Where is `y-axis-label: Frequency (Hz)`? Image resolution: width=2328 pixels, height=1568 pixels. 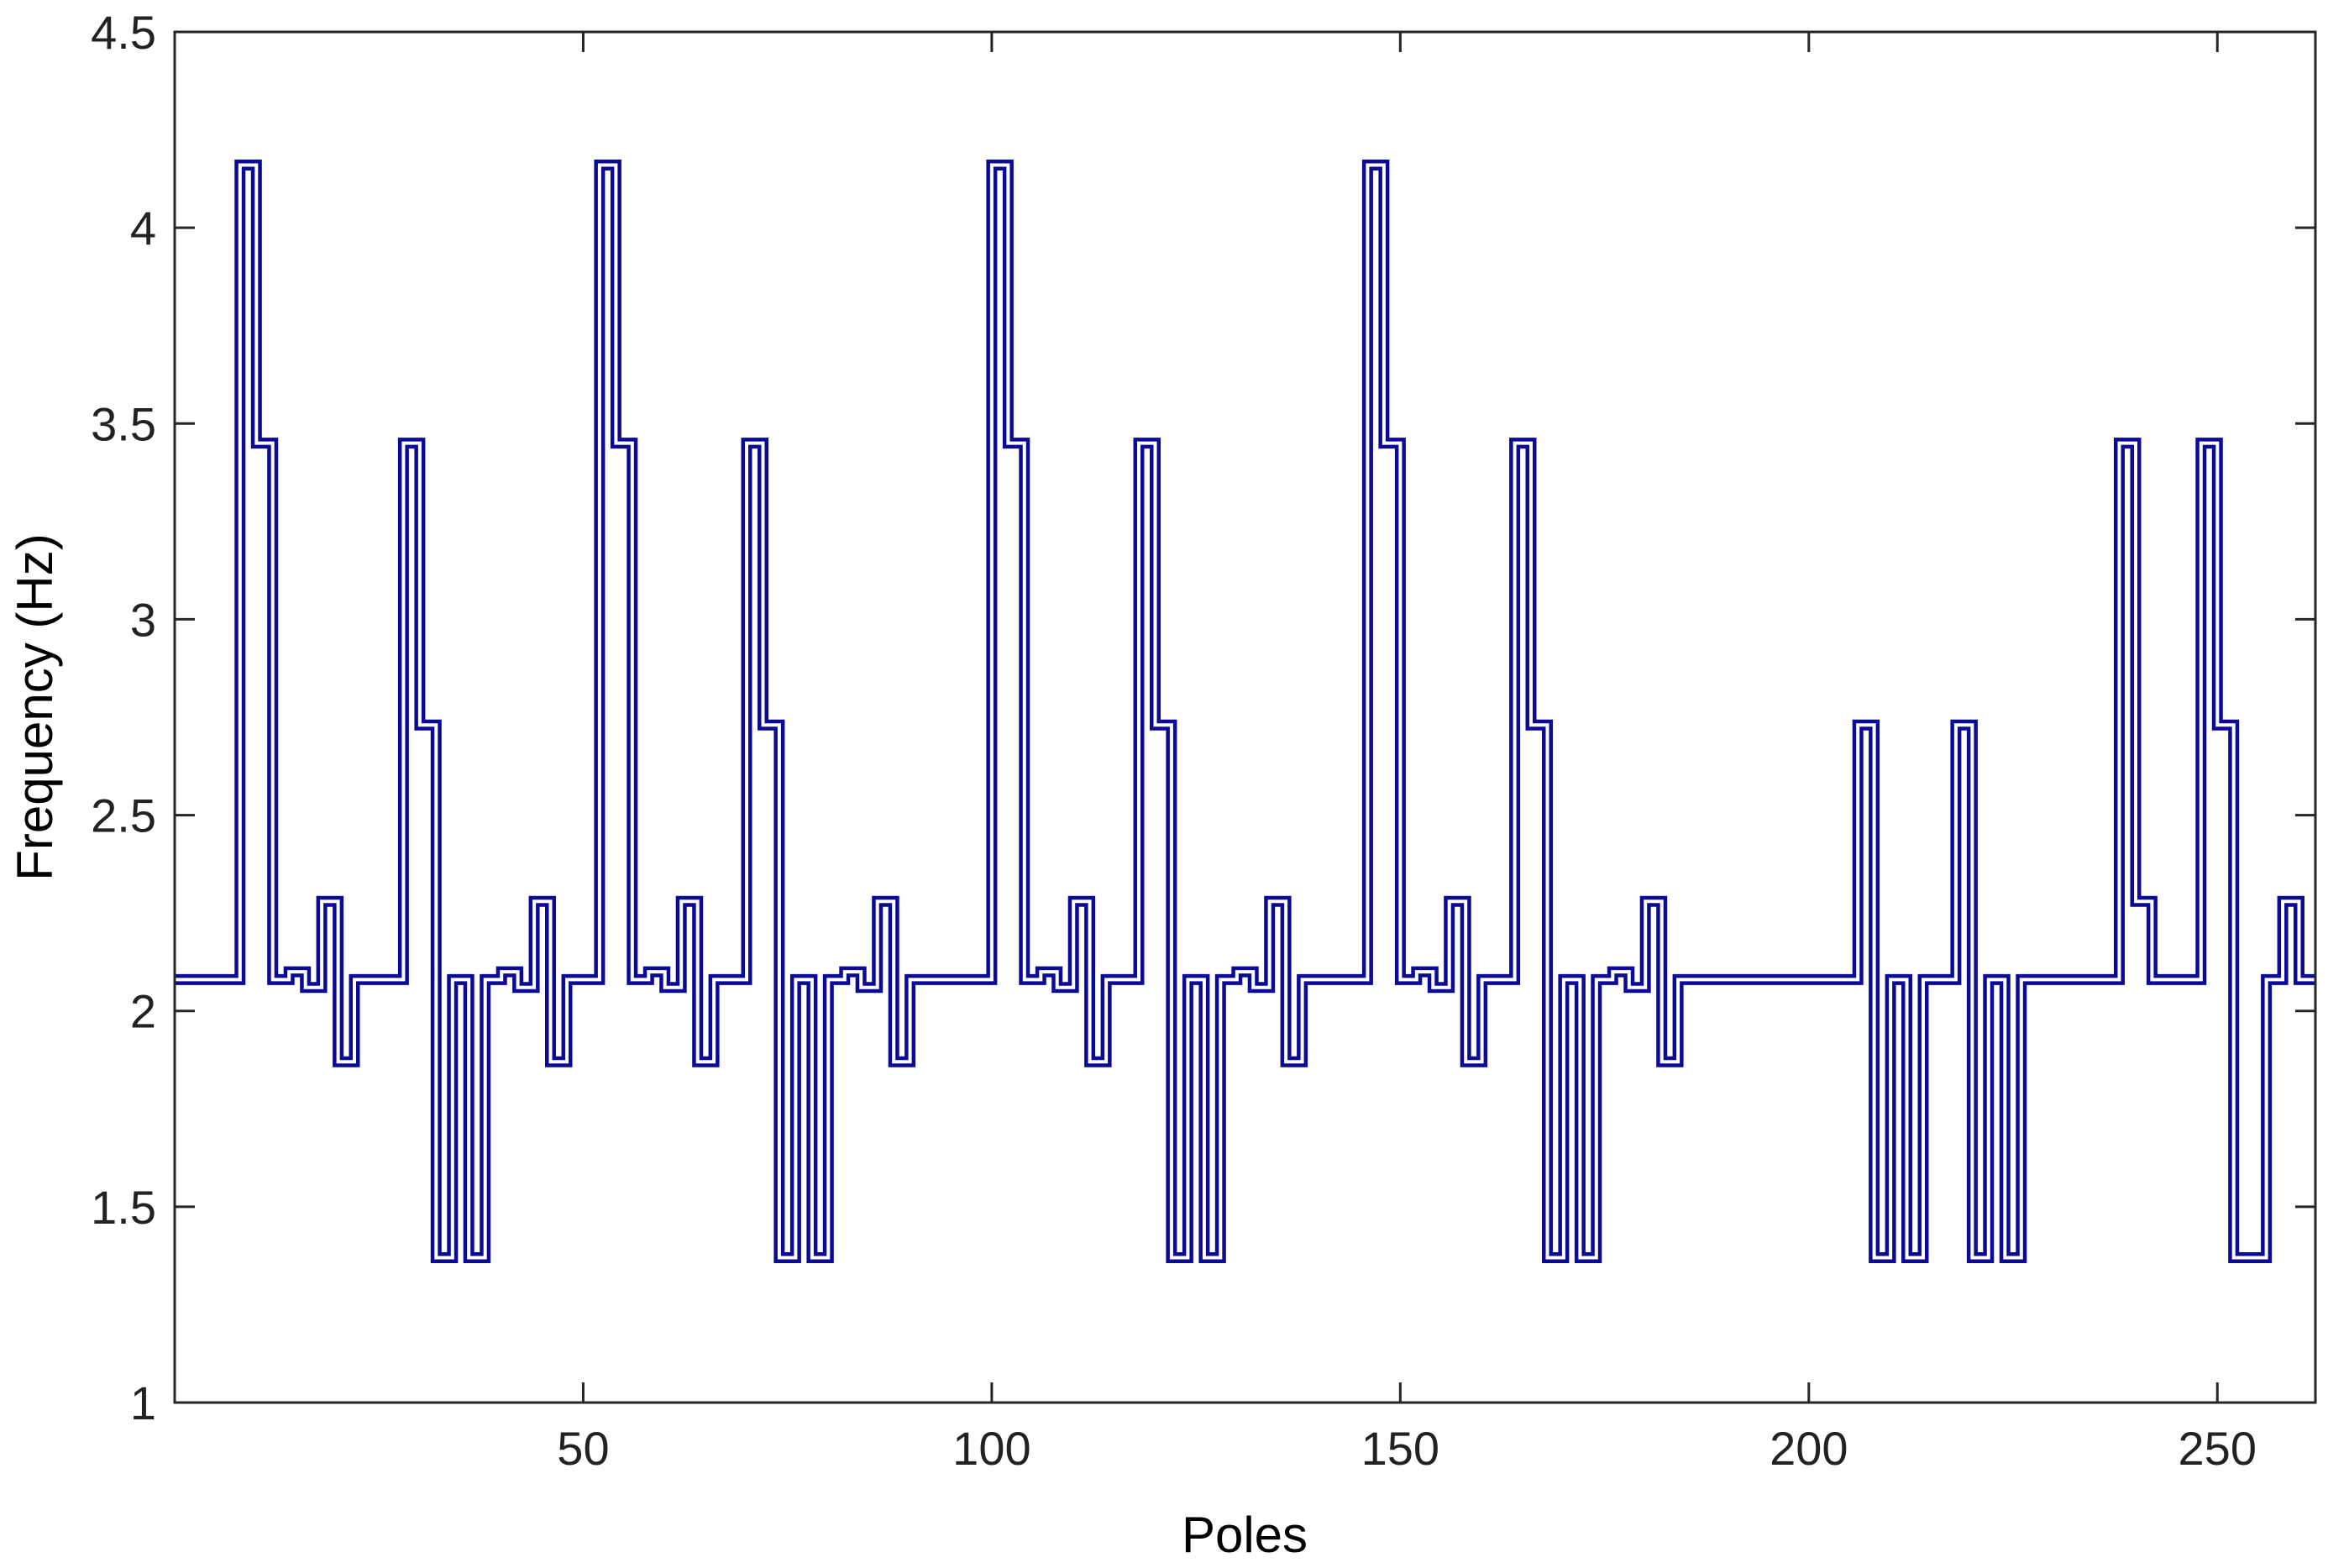
y-axis-label: Frequency (Hz) is located at coordinates (35, 706).